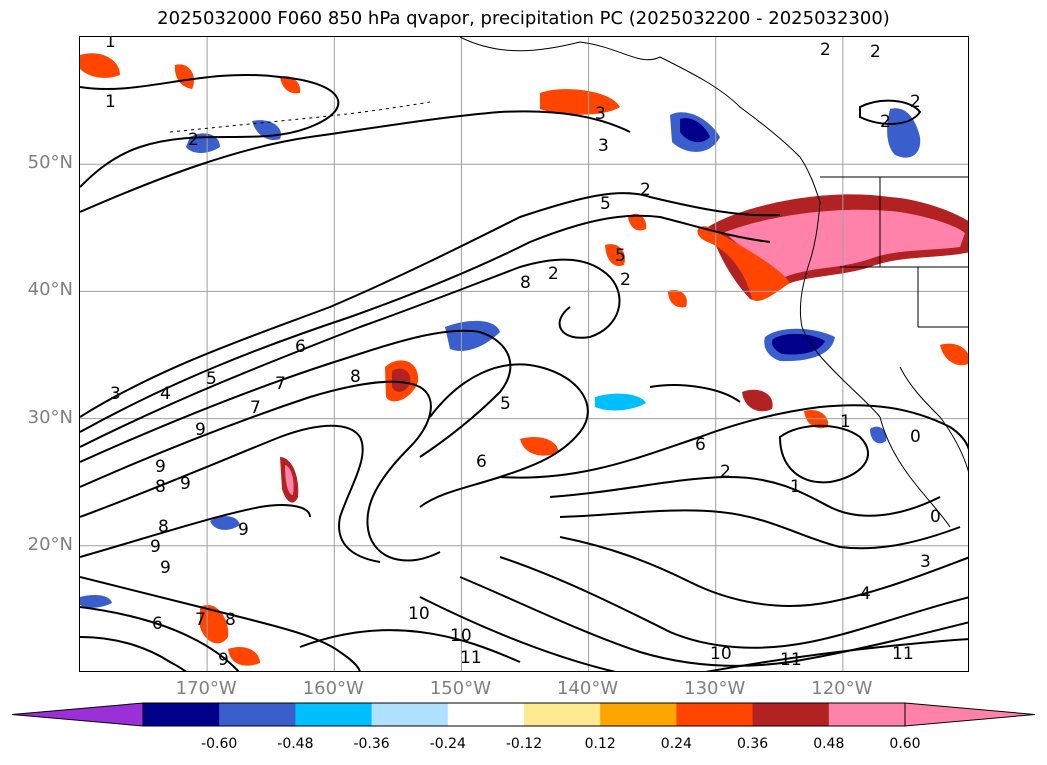 This screenshot has width=1047, height=765. Describe the element at coordinates (295, 744) in the screenshot. I see `colorbar-tick-label: -0.48` at that location.